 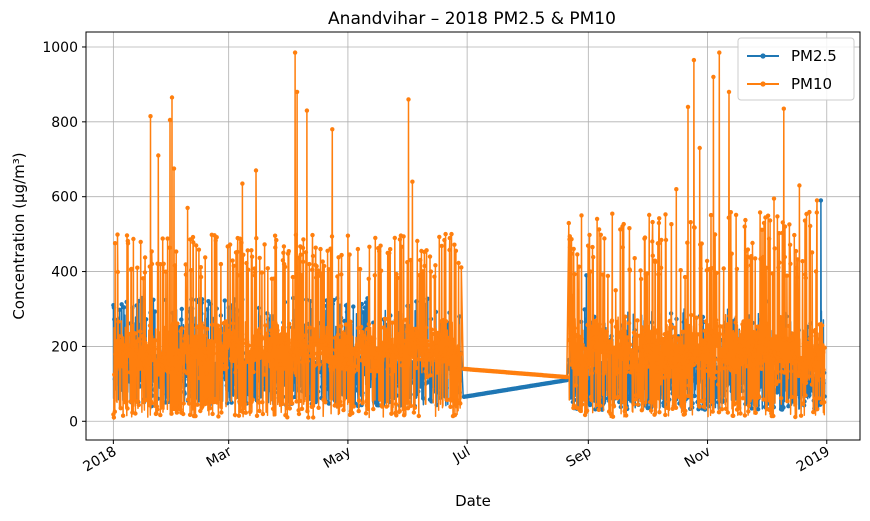 What do you see at coordinates (811, 84) in the screenshot?
I see `legend-label-pm10: PM10` at bounding box center [811, 84].